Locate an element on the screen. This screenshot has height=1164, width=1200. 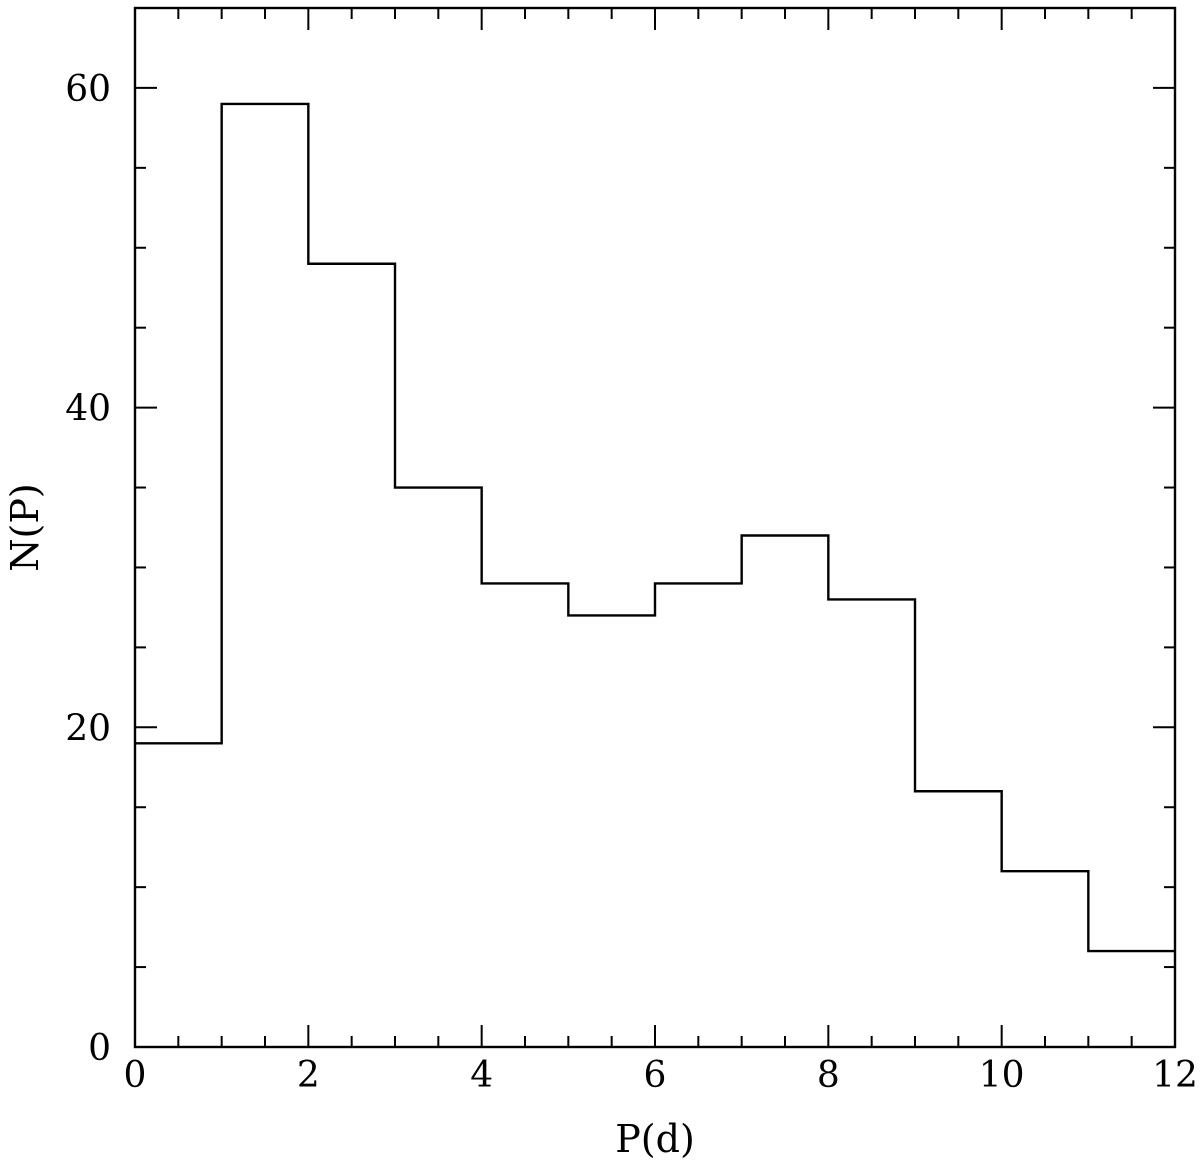
y-tick-label: 40 is located at coordinates (88, 409).